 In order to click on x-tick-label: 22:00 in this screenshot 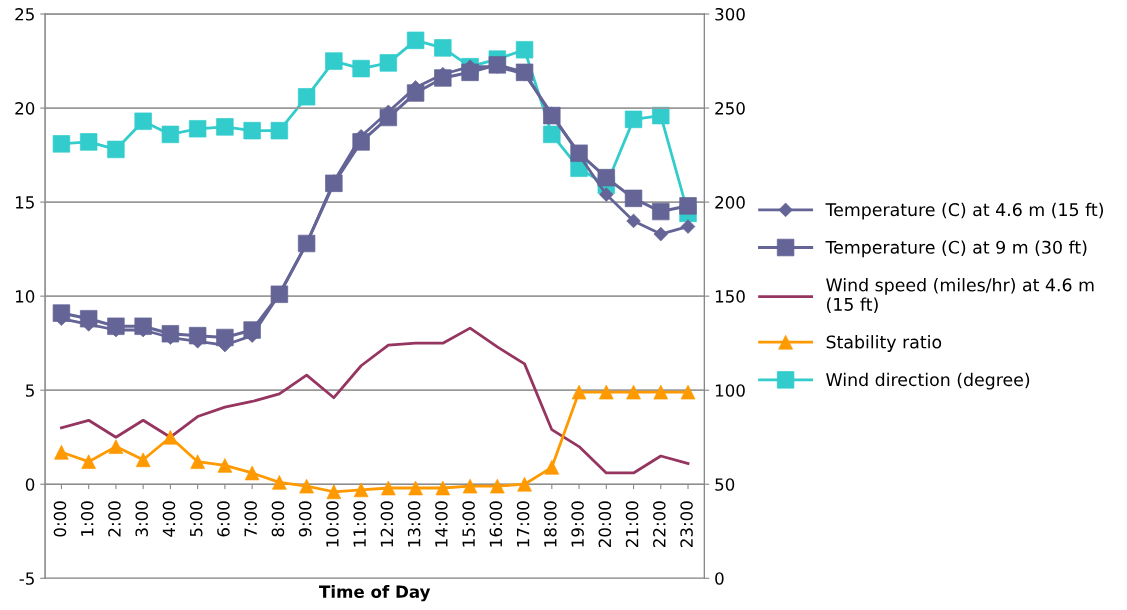, I will do `click(659, 524)`.